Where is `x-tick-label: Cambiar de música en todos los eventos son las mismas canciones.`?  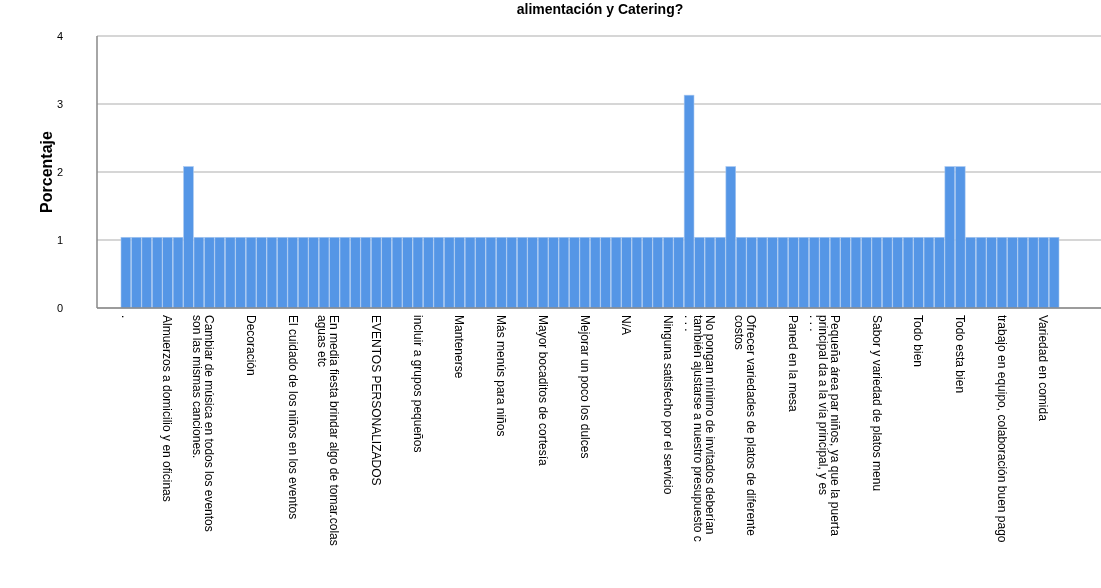
x-tick-label: Cambiar de música en todos los eventos son las mismas canciones. is located at coordinates (203, 423).